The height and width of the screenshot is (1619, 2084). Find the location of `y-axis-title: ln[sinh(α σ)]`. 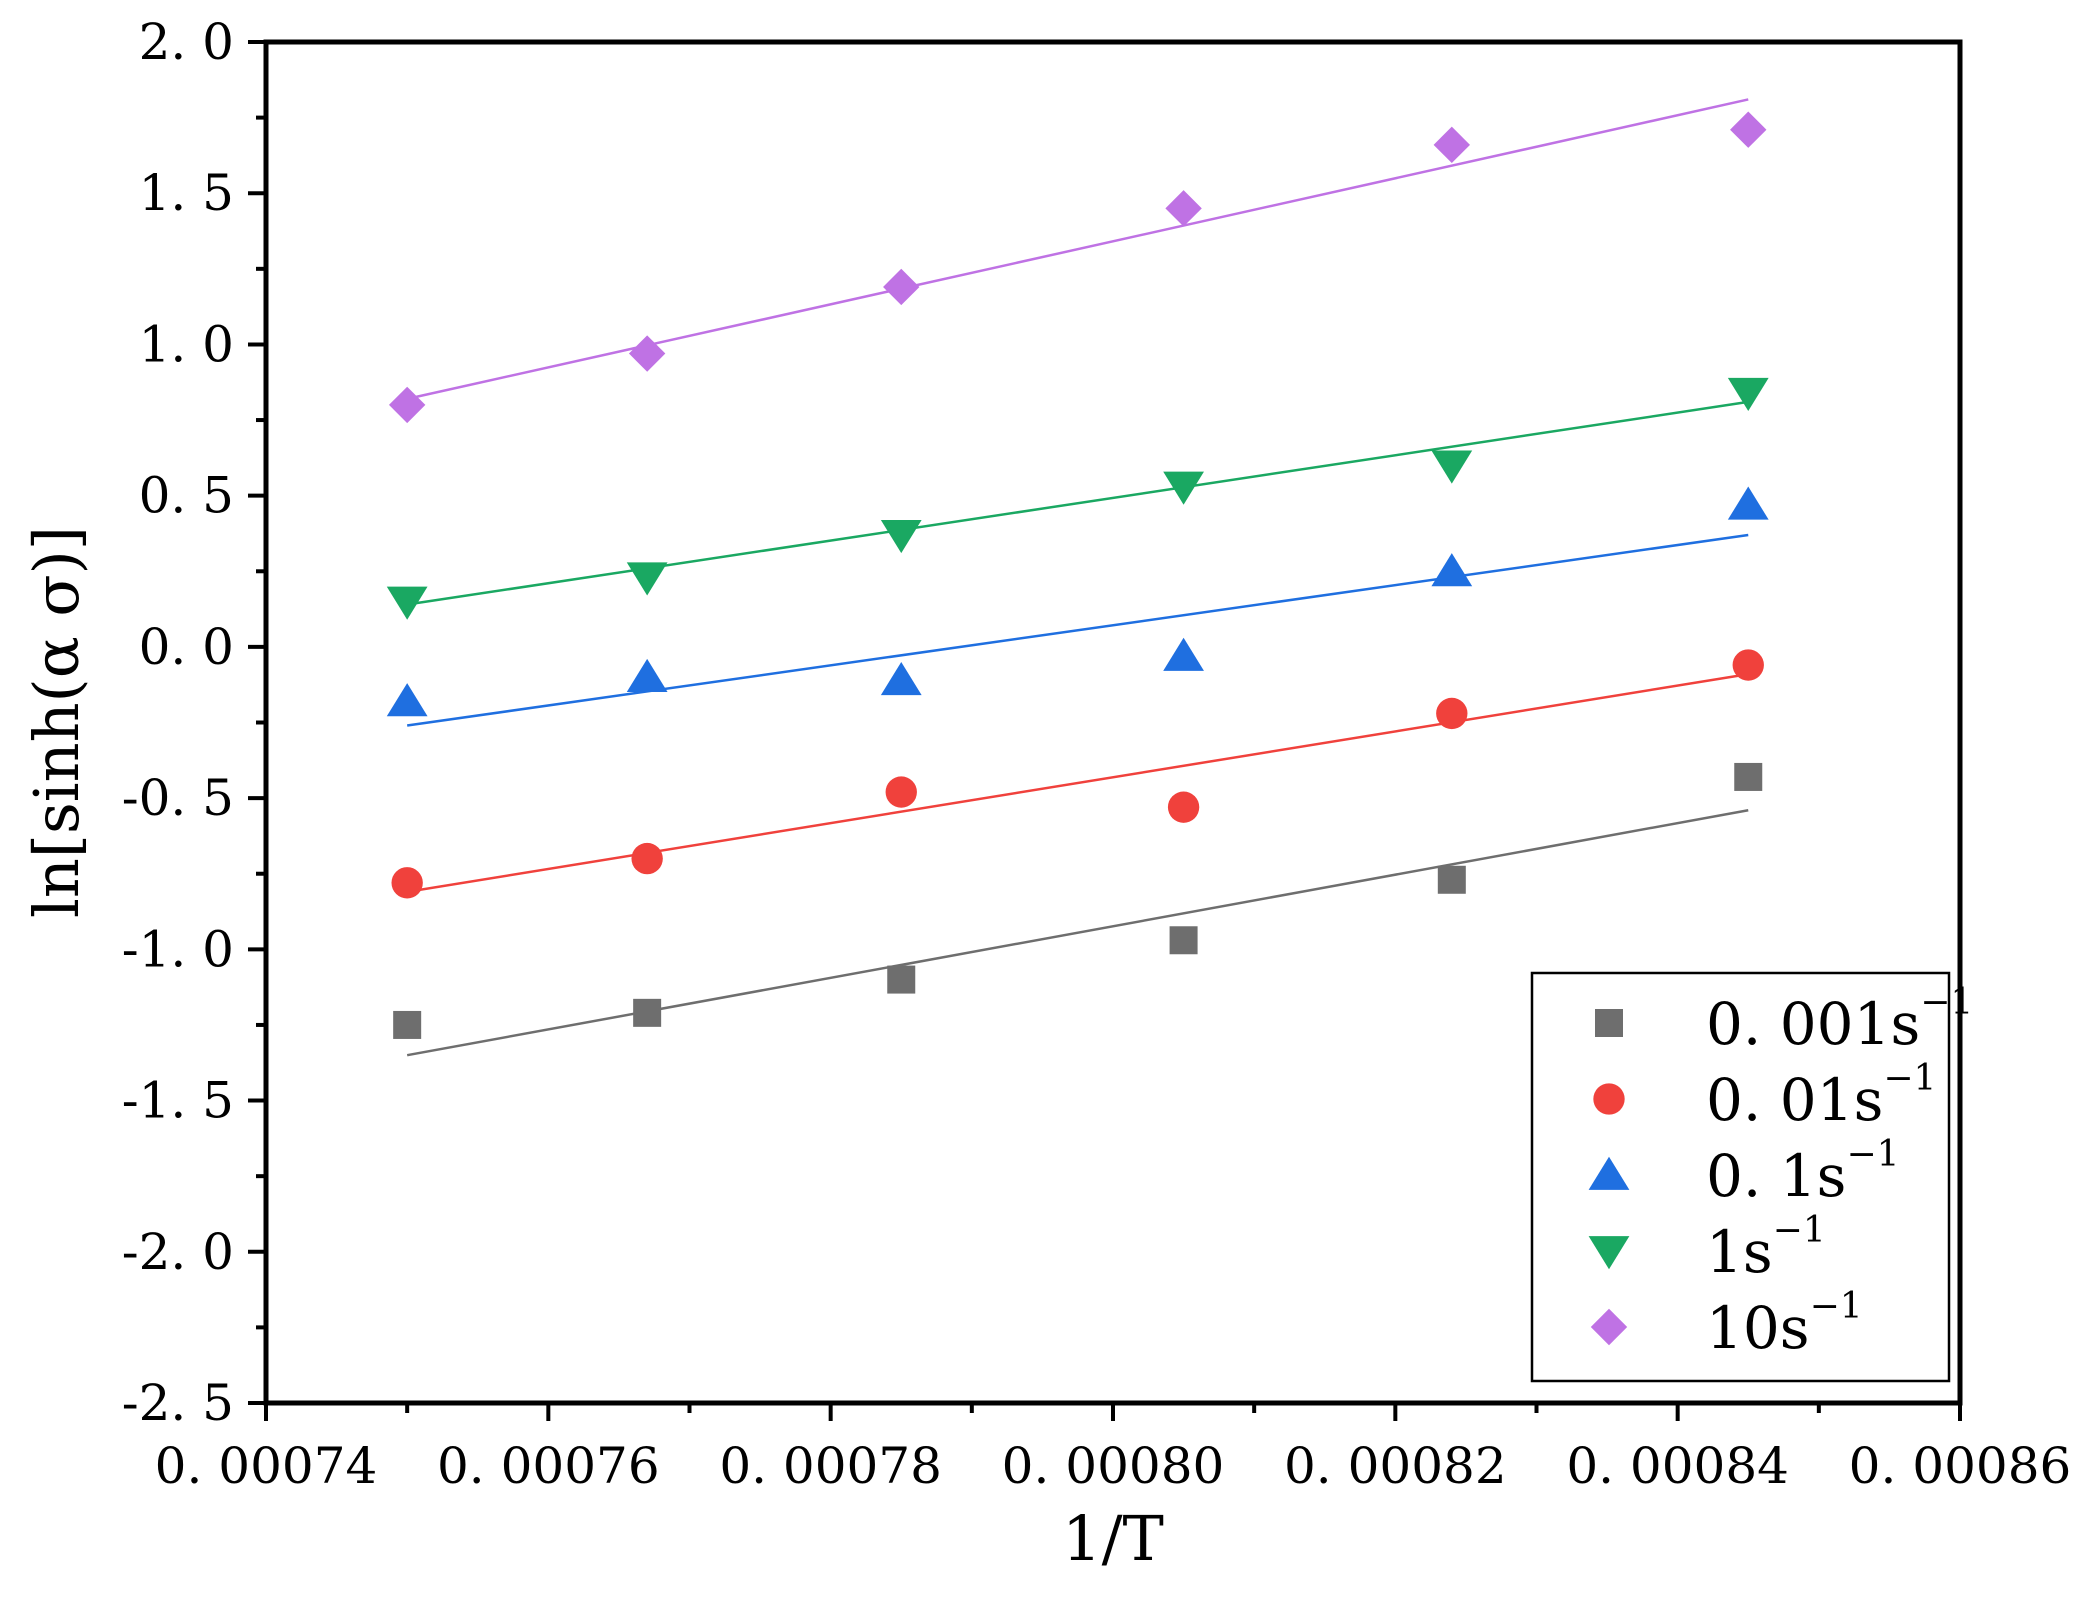

y-axis-title: ln[sinh(α σ)] is located at coordinates (56, 722).